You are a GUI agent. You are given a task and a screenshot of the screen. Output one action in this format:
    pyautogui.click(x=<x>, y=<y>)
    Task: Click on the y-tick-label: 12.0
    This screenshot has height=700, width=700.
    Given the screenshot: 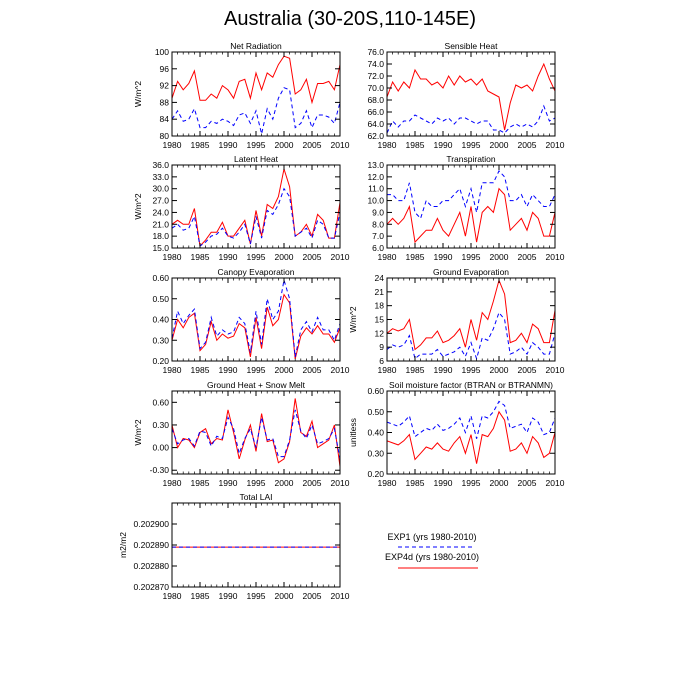 What is the action you would take?
    pyautogui.click(x=375, y=177)
    